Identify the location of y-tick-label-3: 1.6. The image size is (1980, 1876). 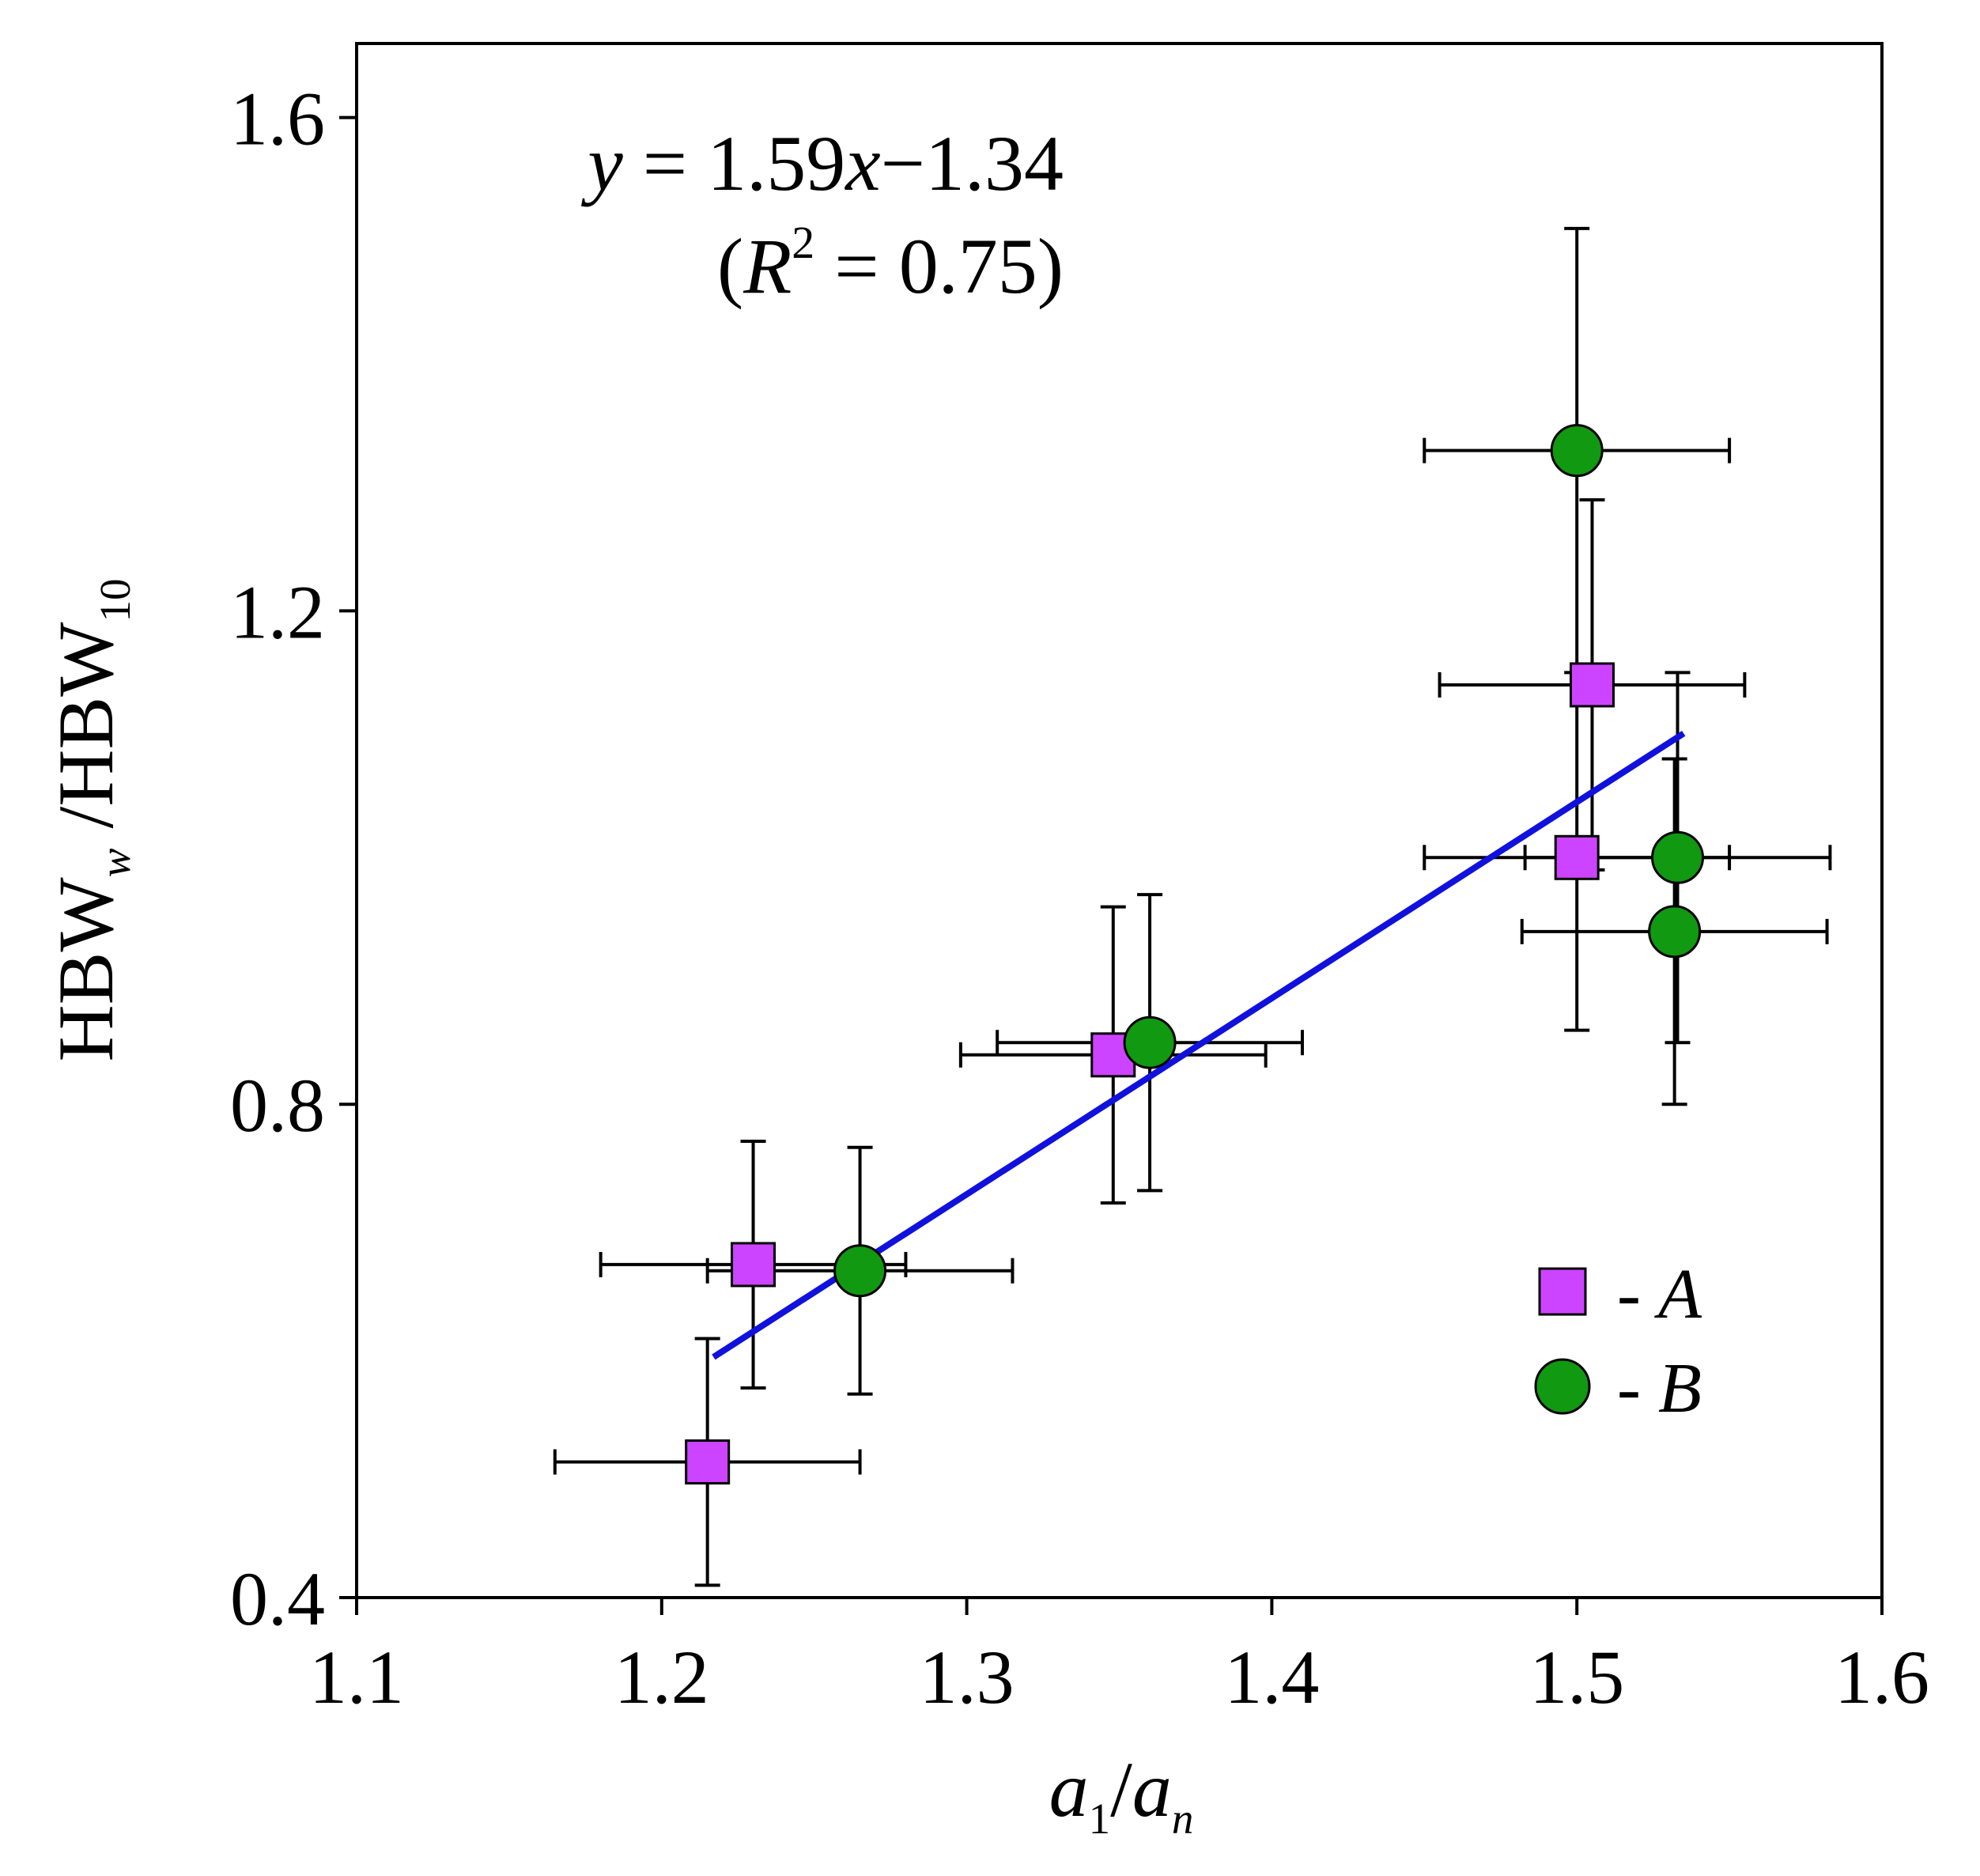
(277, 119).